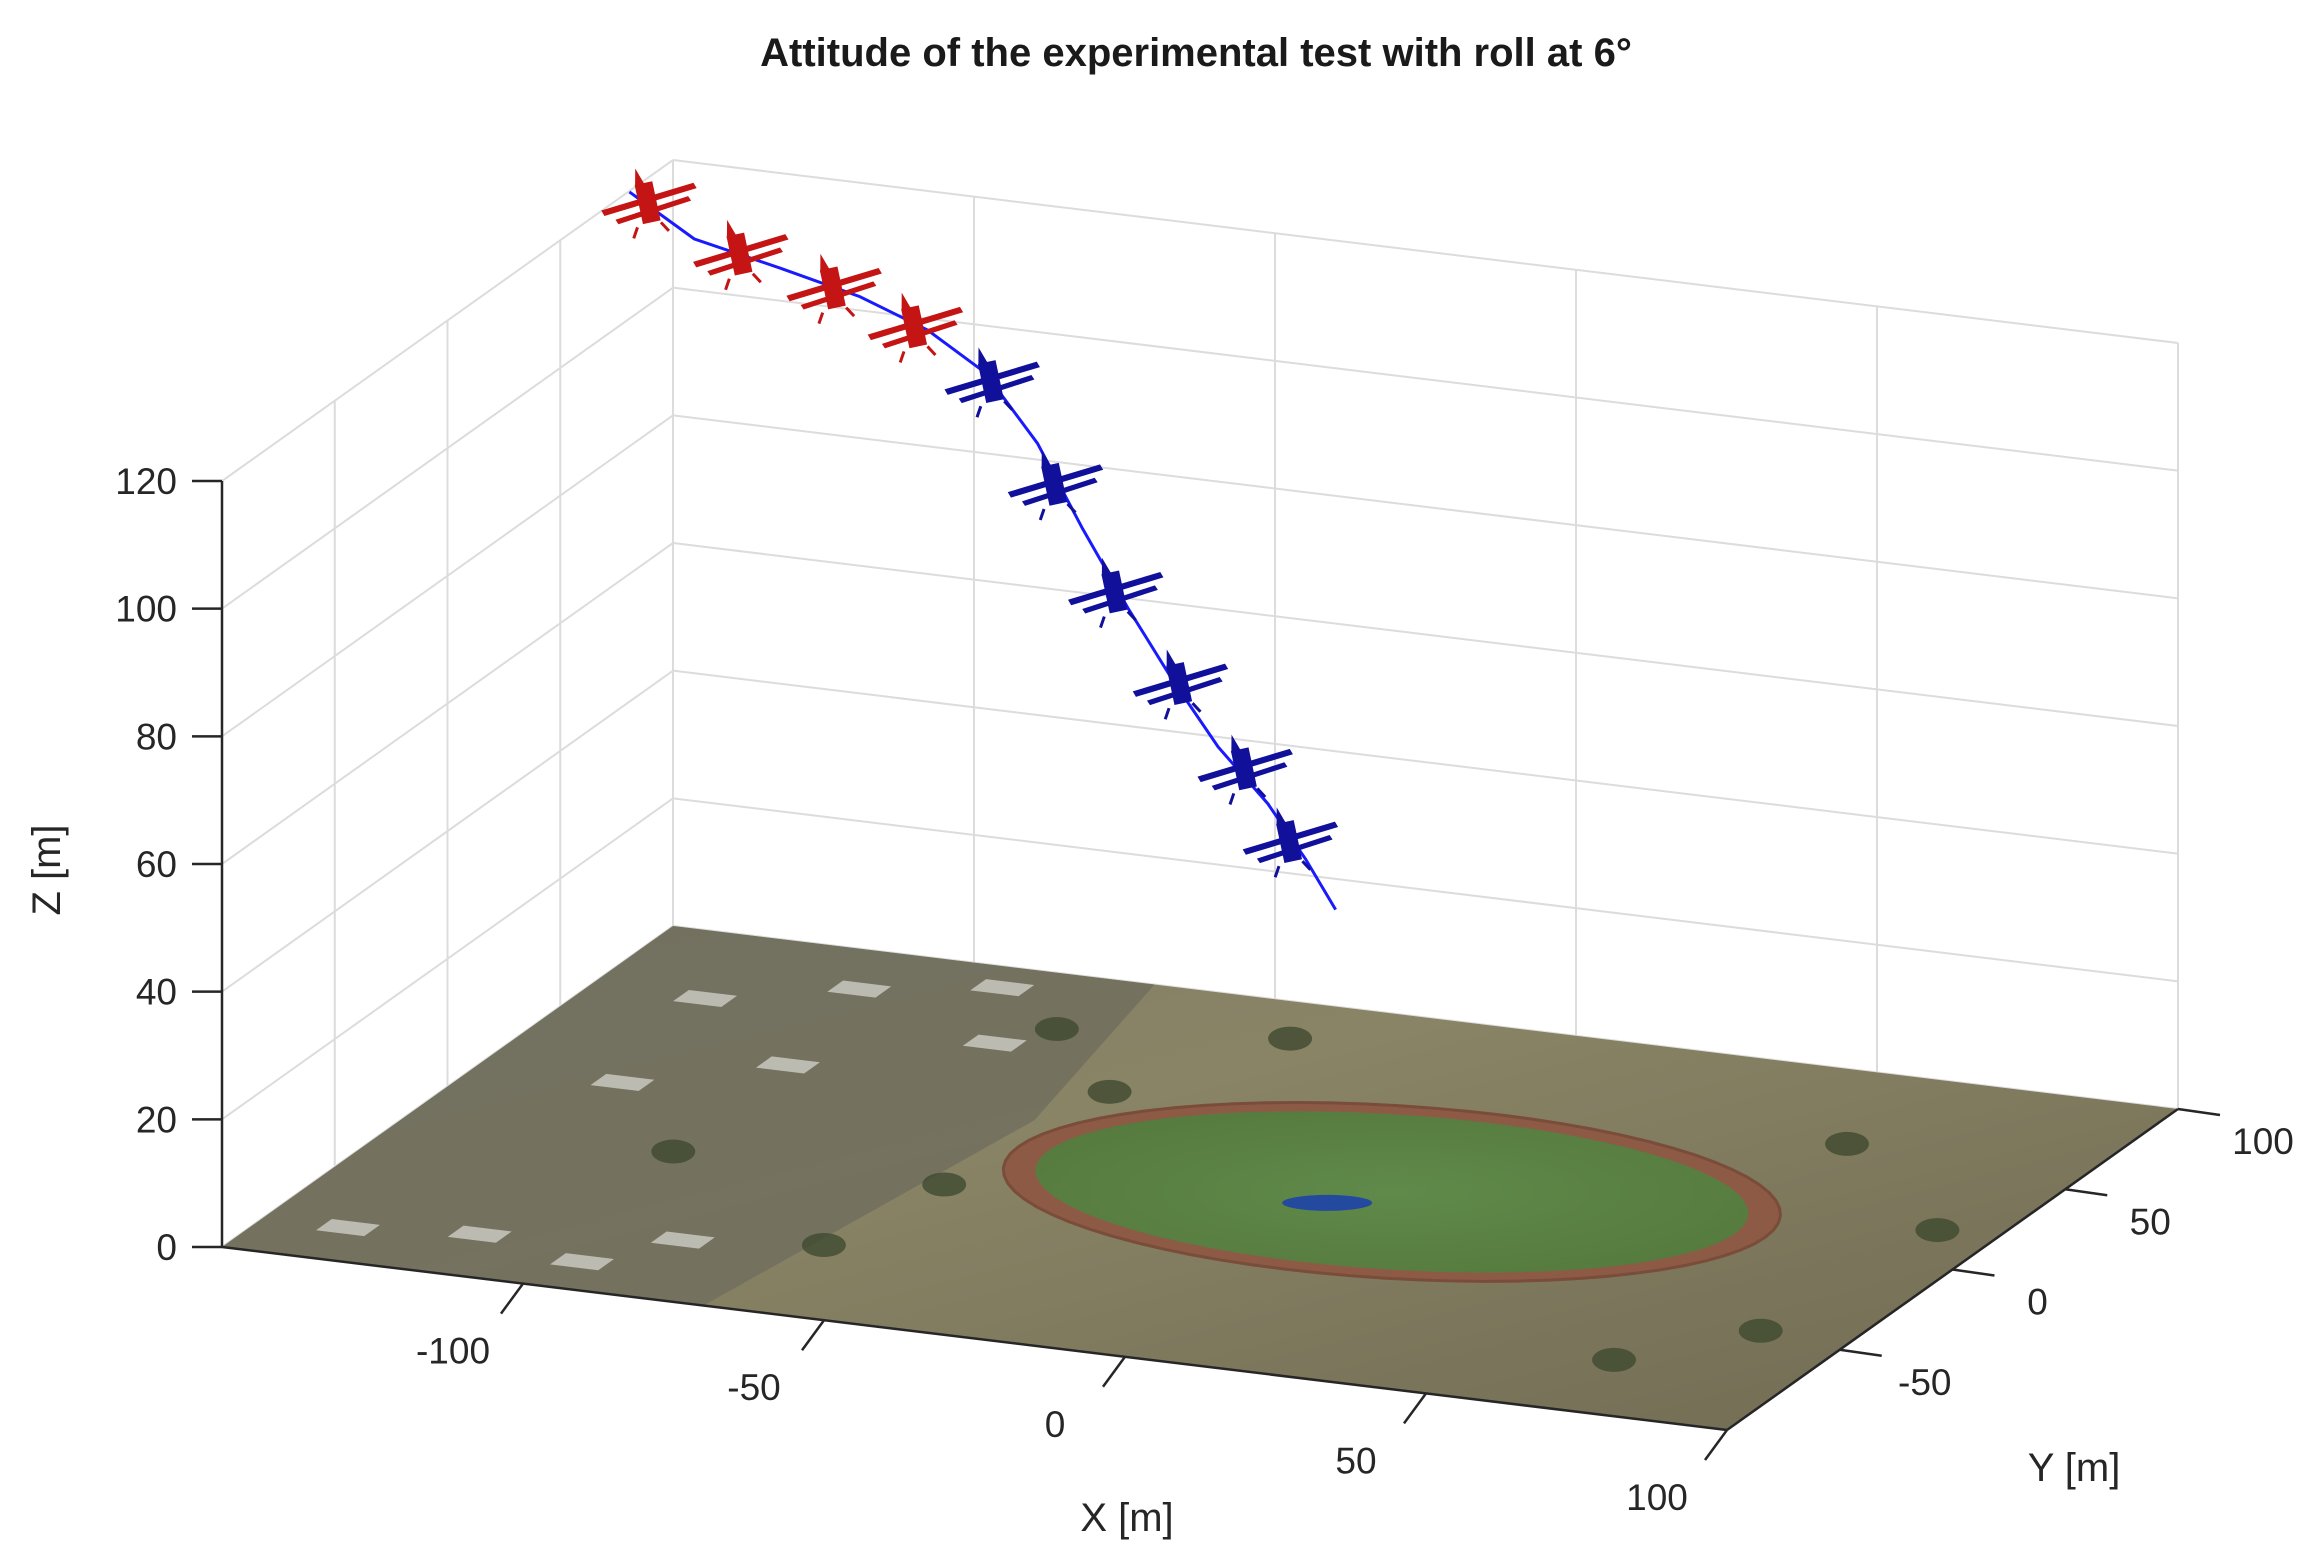 The image size is (2309, 1564). I want to click on x-tick-label: -100, so click(453, 1351).